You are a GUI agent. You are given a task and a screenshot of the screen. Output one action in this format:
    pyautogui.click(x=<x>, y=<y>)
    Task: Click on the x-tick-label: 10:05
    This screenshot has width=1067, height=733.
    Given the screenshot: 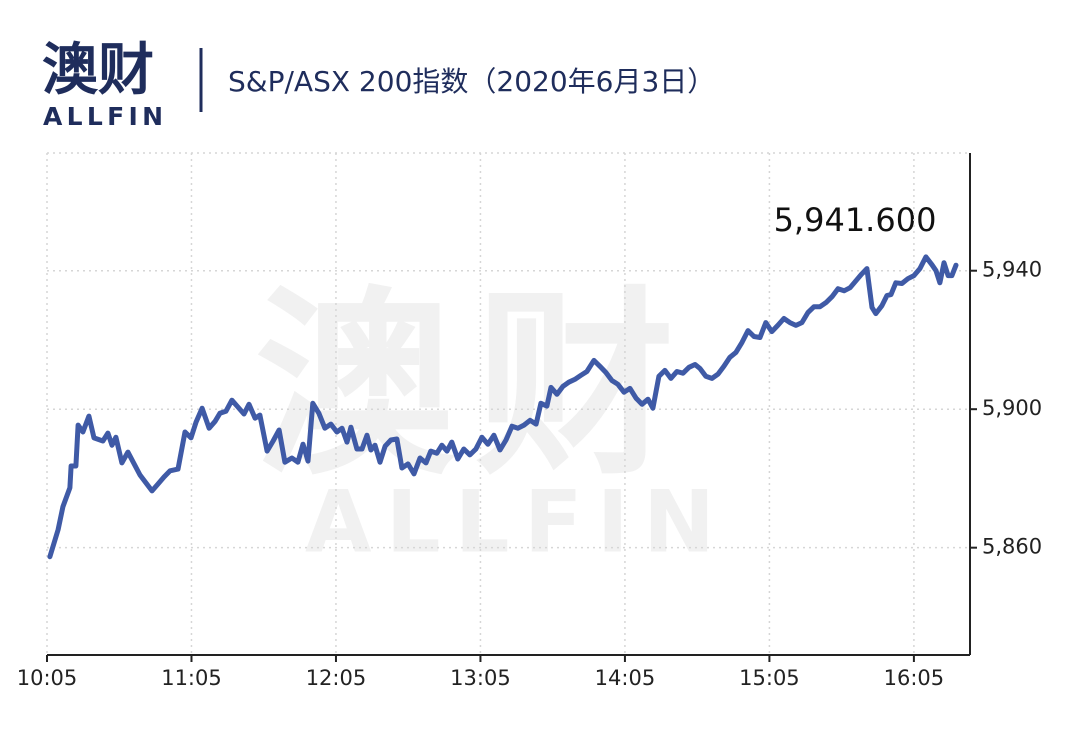 What is the action you would take?
    pyautogui.click(x=47, y=678)
    